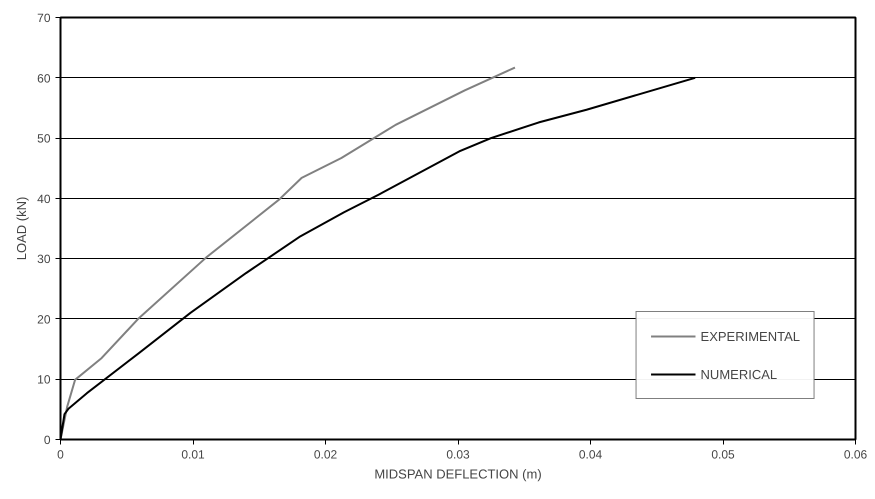  What do you see at coordinates (44, 199) in the screenshot?
I see `y-tick-label: 40` at bounding box center [44, 199].